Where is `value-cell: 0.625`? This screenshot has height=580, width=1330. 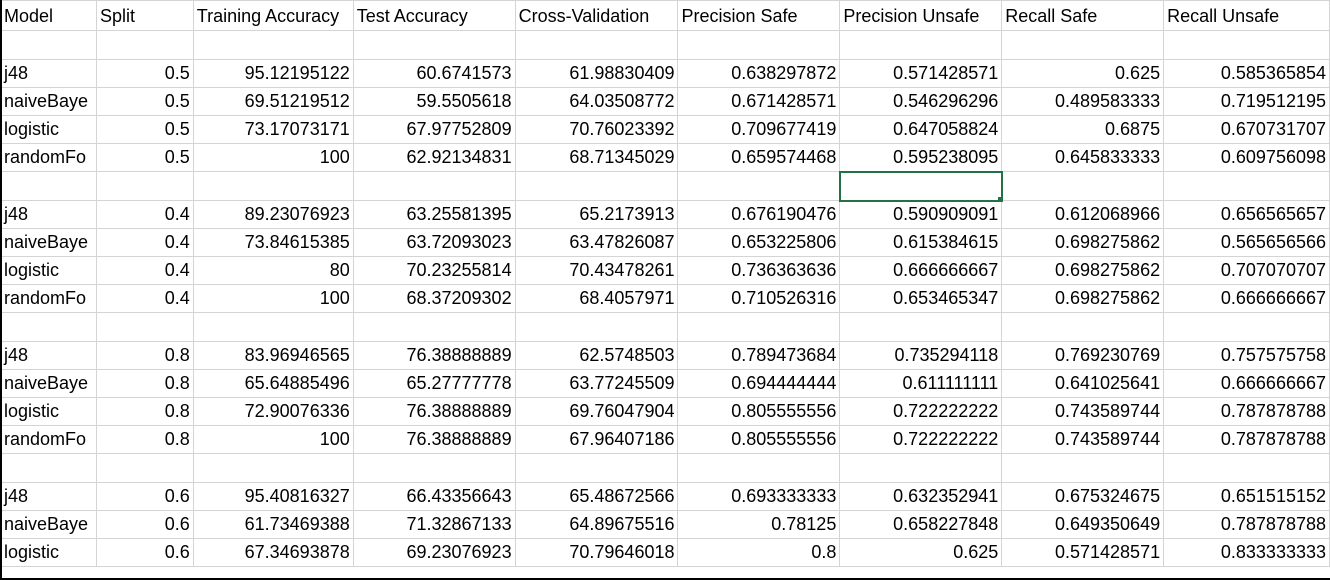 value-cell: 0.625 is located at coordinates (921, 552).